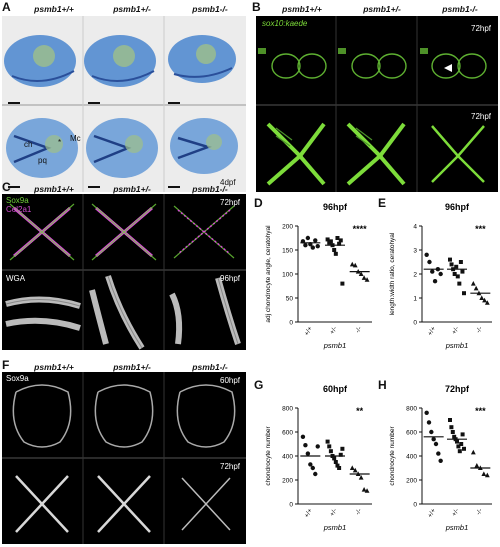 This screenshot has height=547, width=500. What do you see at coordinates (290, 299) in the screenshot?
I see `y-tick-label: 50` at bounding box center [290, 299].